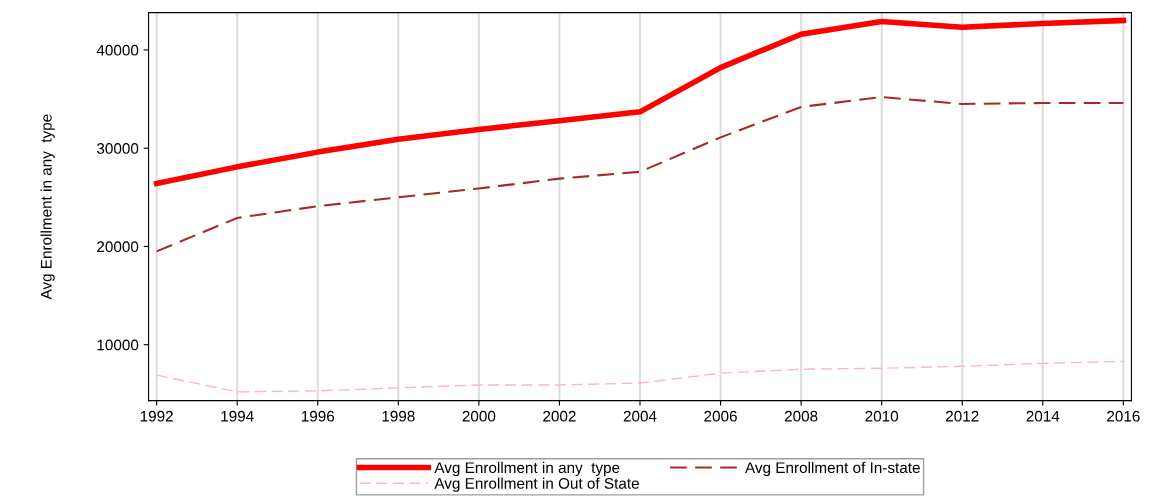 Image resolution: width=1170 pixels, height=504 pixels. I want to click on x-tick-label: 1996, so click(318, 416).